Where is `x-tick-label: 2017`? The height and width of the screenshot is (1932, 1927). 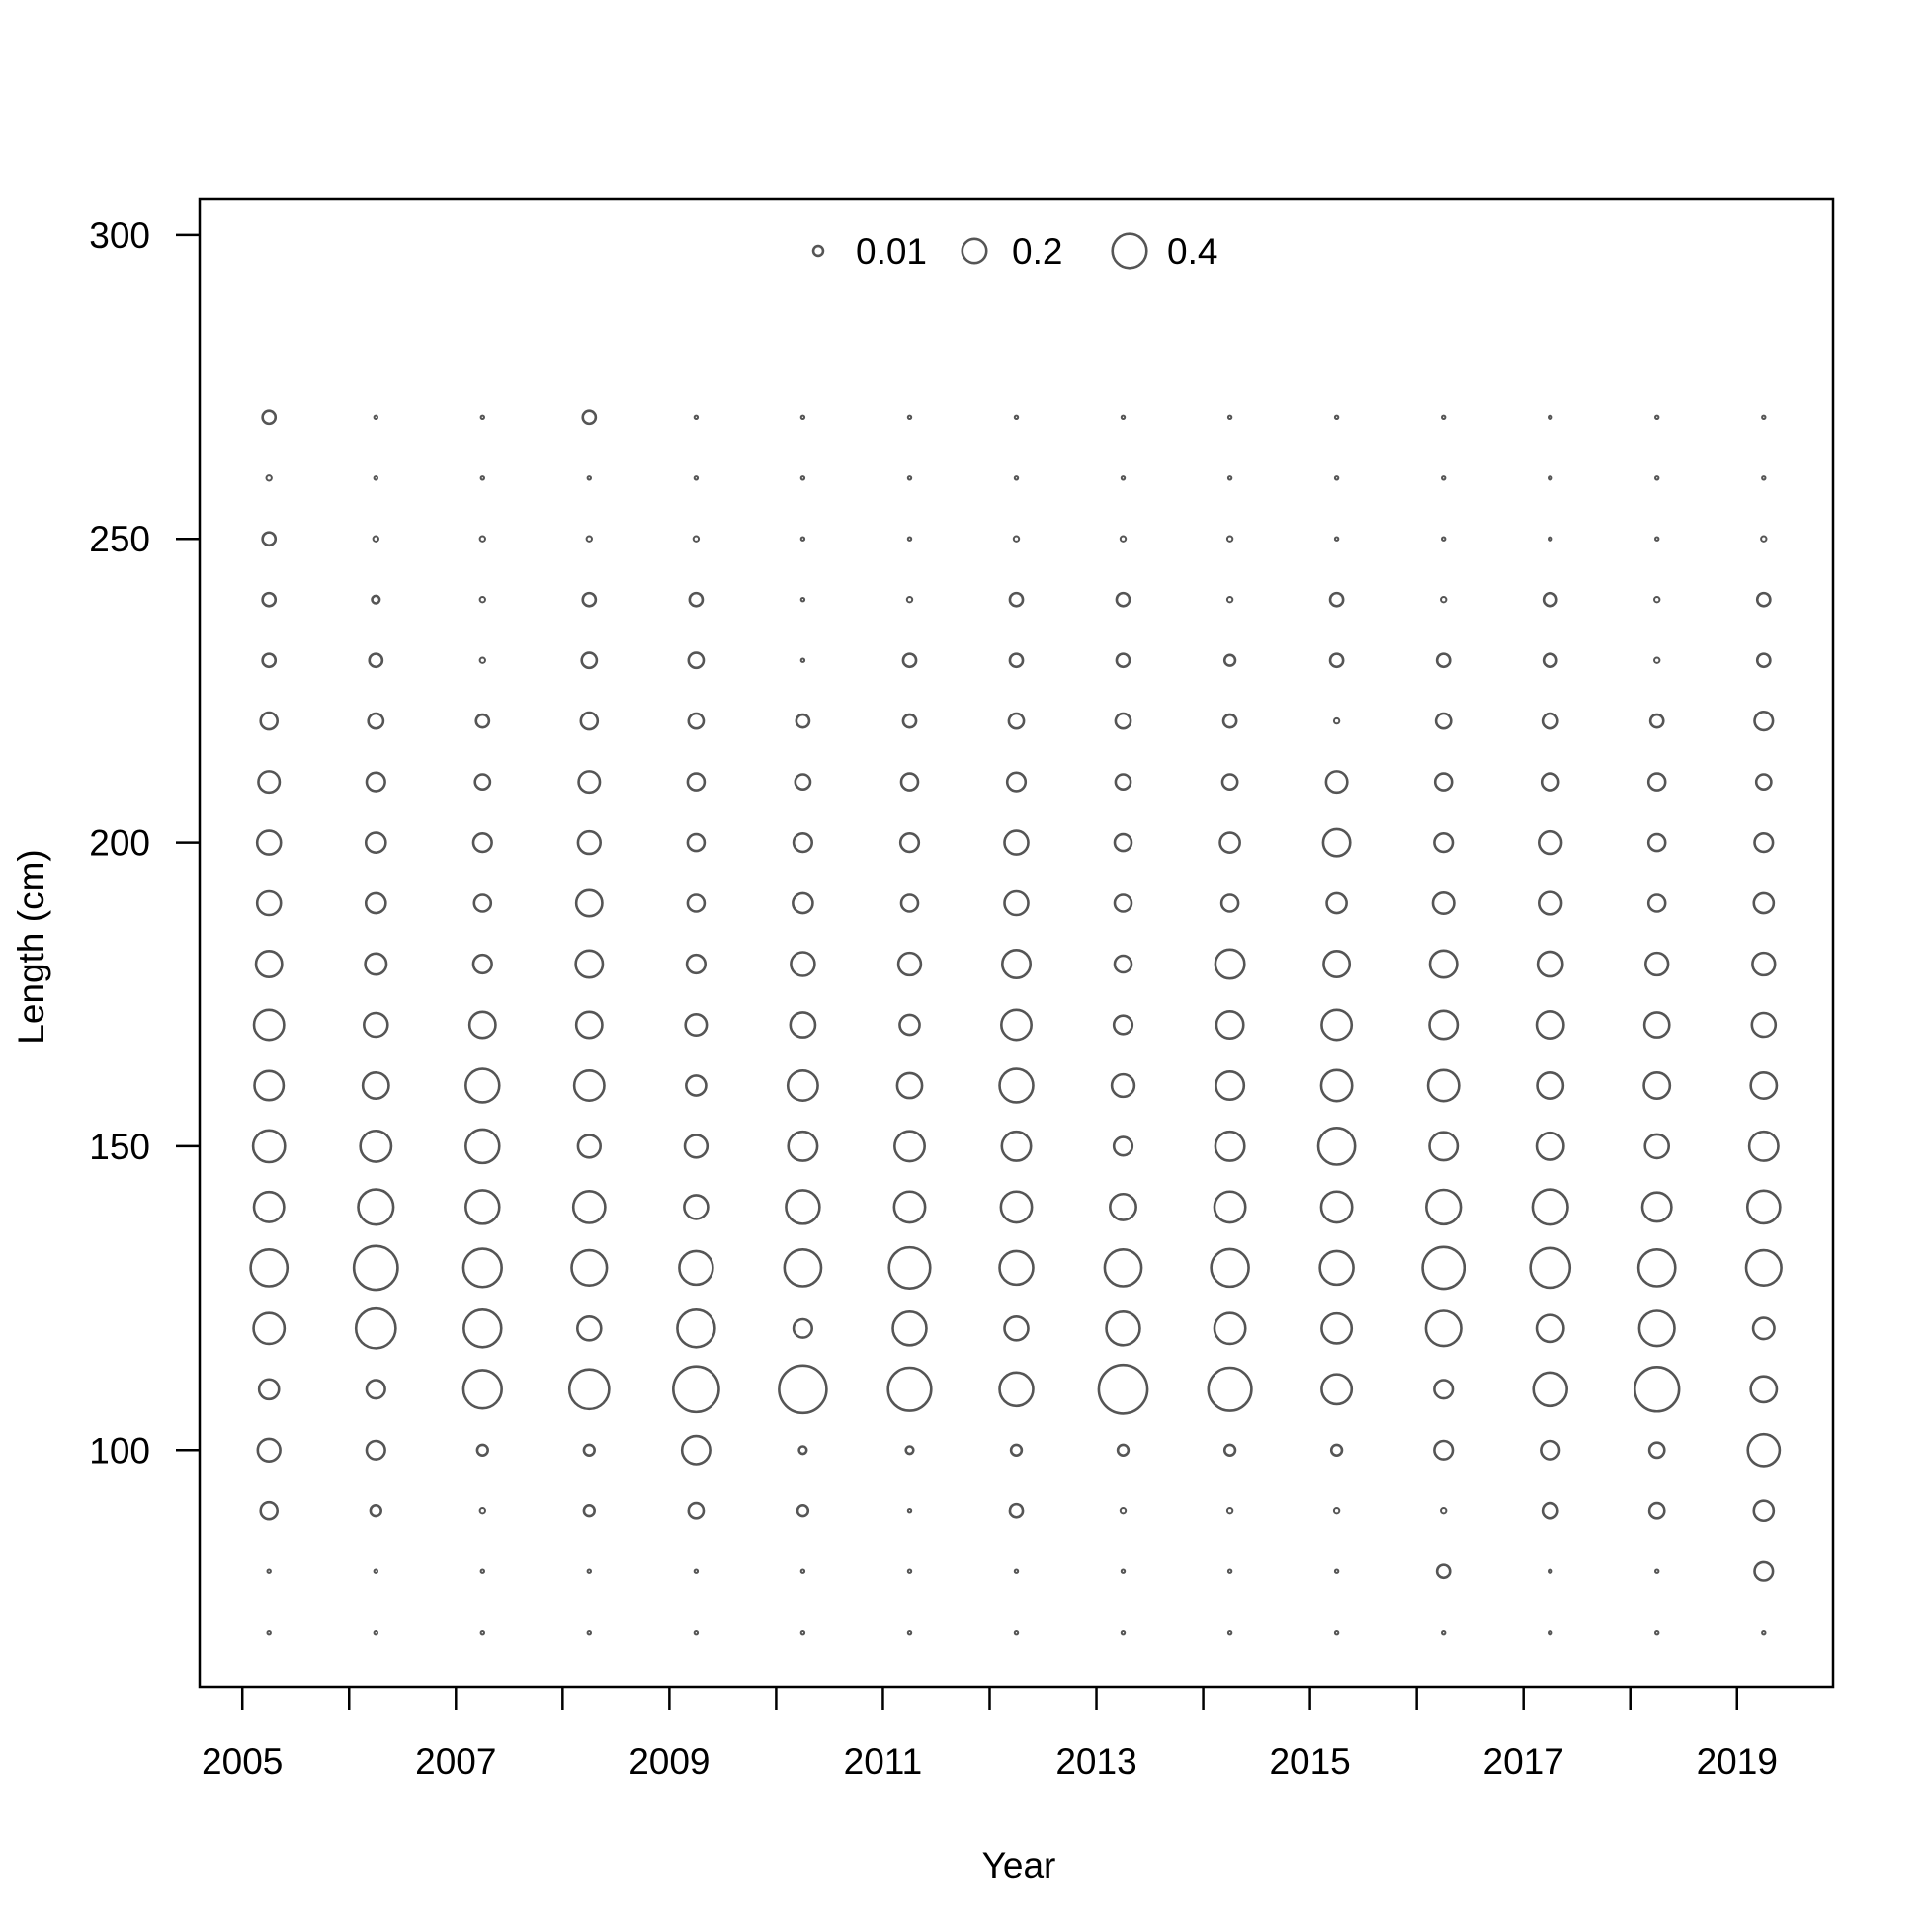 x-tick-label: 2017 is located at coordinates (1523, 1761).